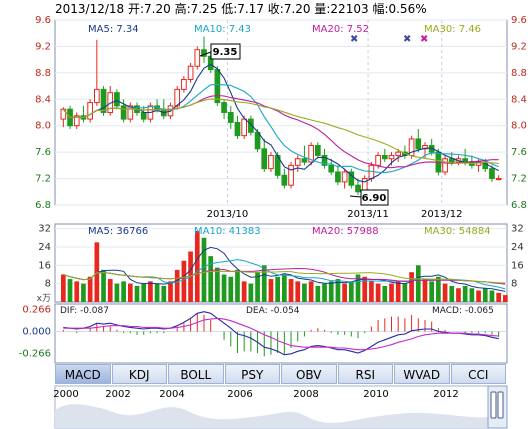 Image resolution: width=528 pixels, height=429 pixels. I want to click on dea-label: DEA: -0.054, so click(273, 311).